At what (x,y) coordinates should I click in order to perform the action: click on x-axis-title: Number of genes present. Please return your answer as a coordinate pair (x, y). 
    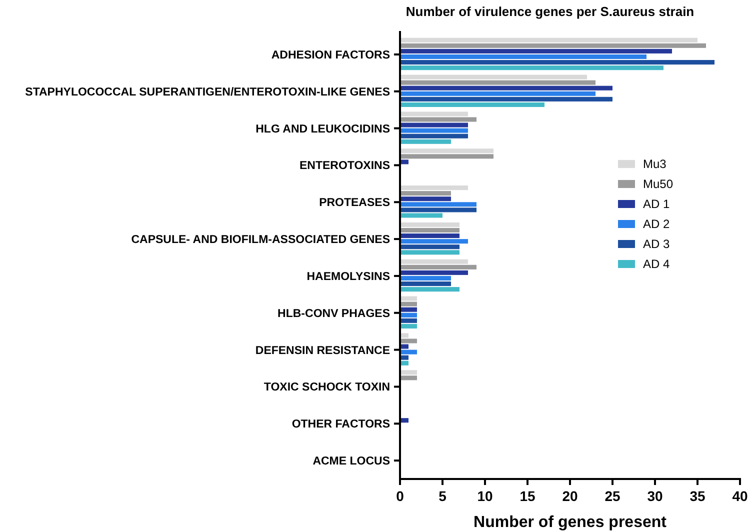
    Looking at the image, I should click on (571, 522).